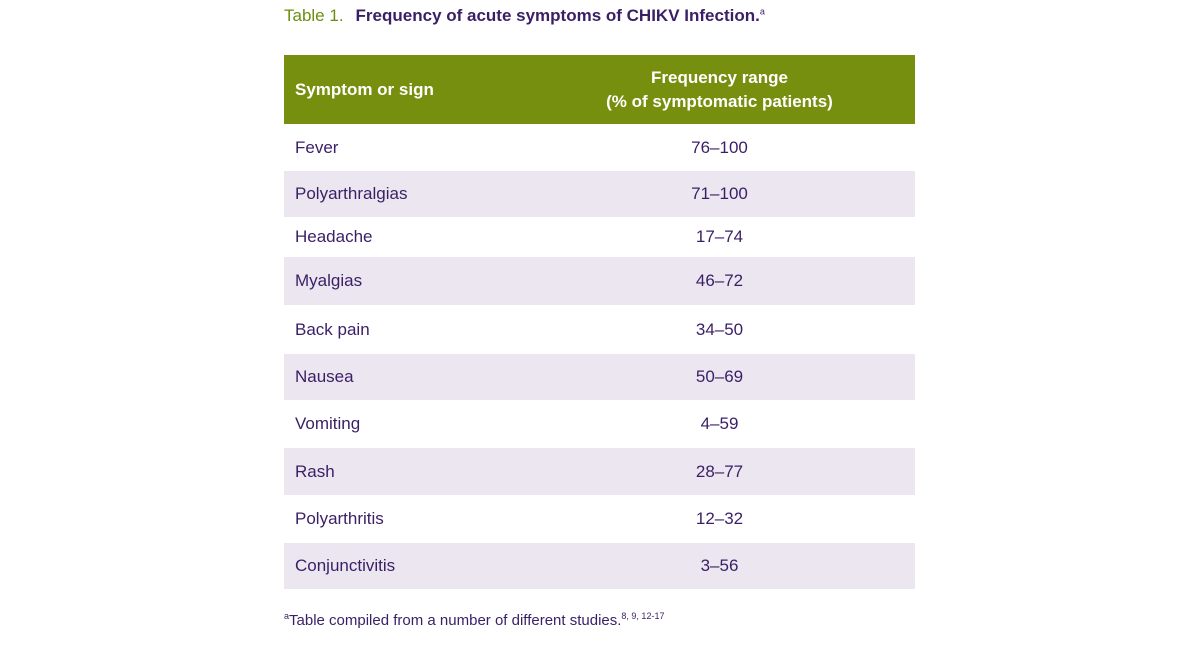 The height and width of the screenshot is (650, 1200). Describe the element at coordinates (287, 616) in the screenshot. I see `footnote-marker: a` at that location.